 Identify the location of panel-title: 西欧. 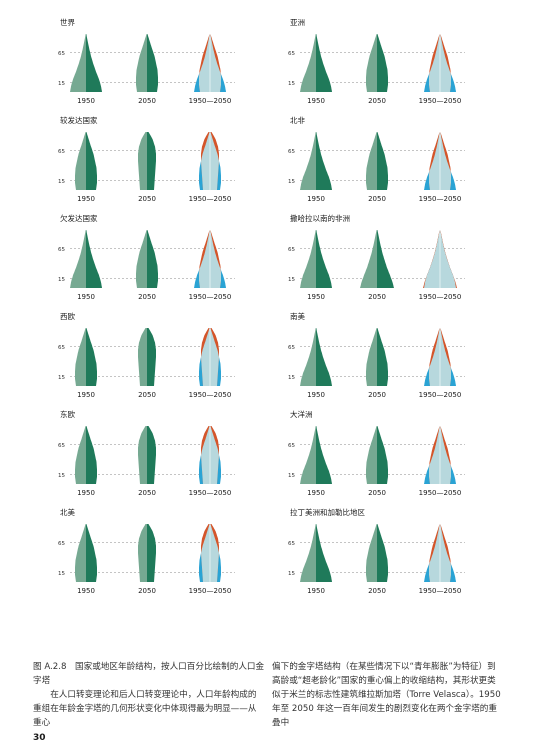
(67, 316).